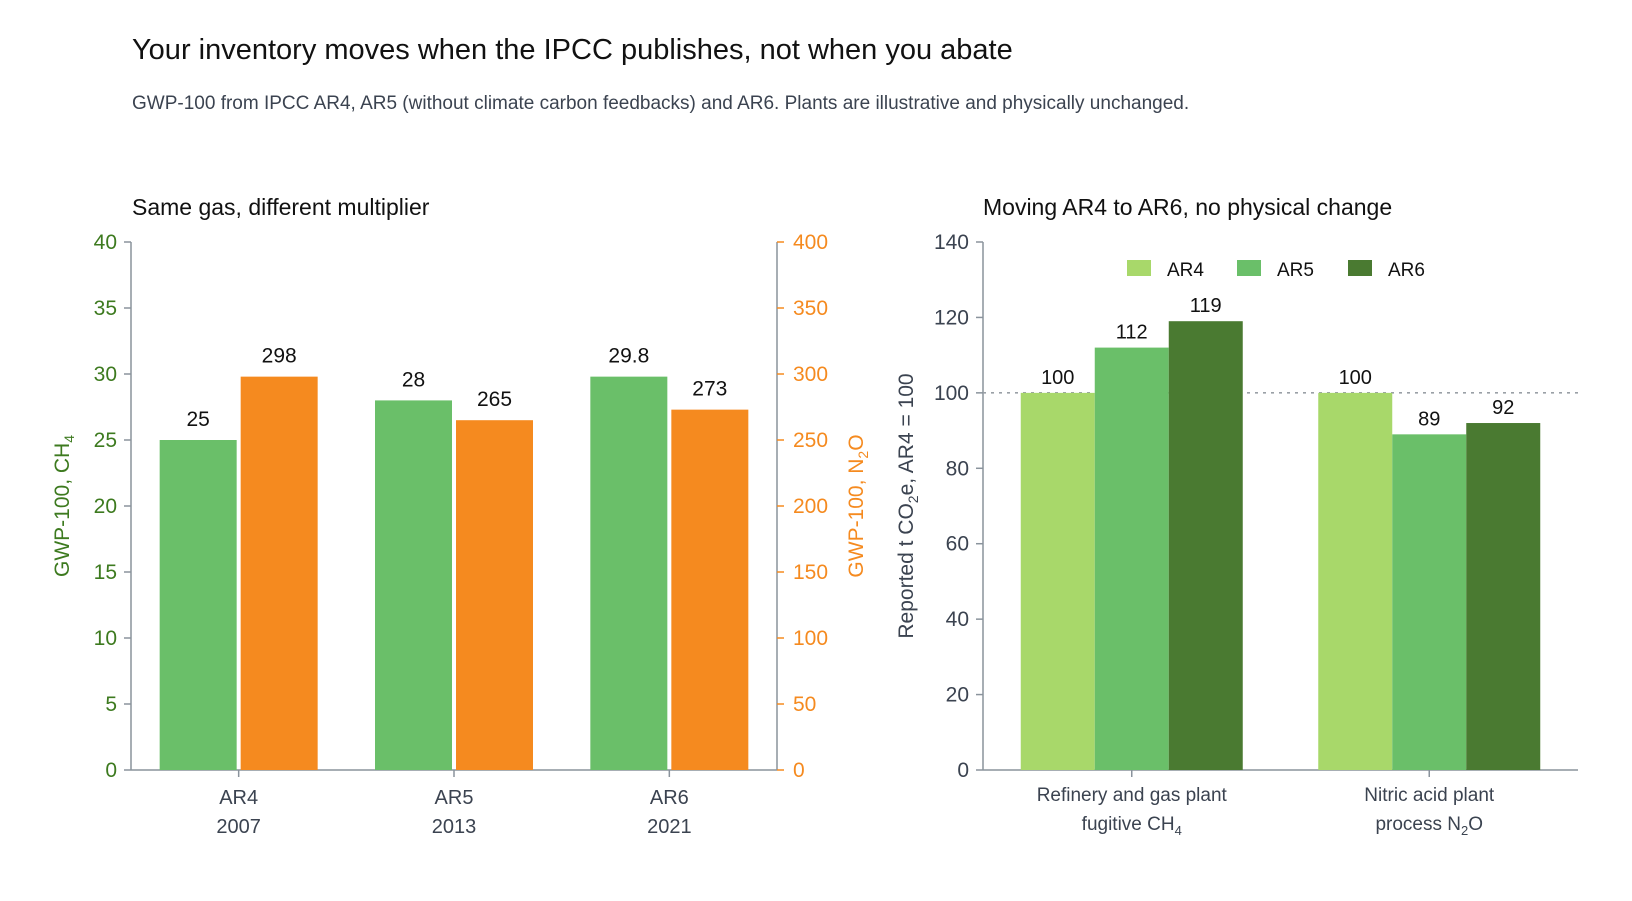 This screenshot has height=901, width=1632. Describe the element at coordinates (1132, 795) in the screenshot. I see `x-tick-label: Refinery and gas plant` at that location.